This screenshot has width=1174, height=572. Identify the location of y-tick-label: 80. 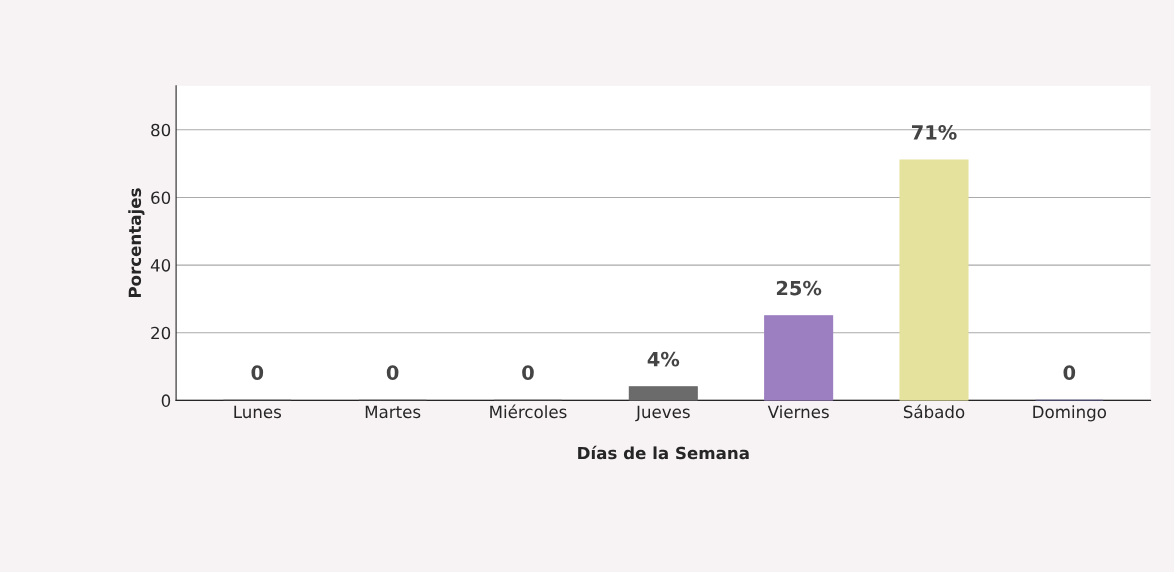
(161, 130).